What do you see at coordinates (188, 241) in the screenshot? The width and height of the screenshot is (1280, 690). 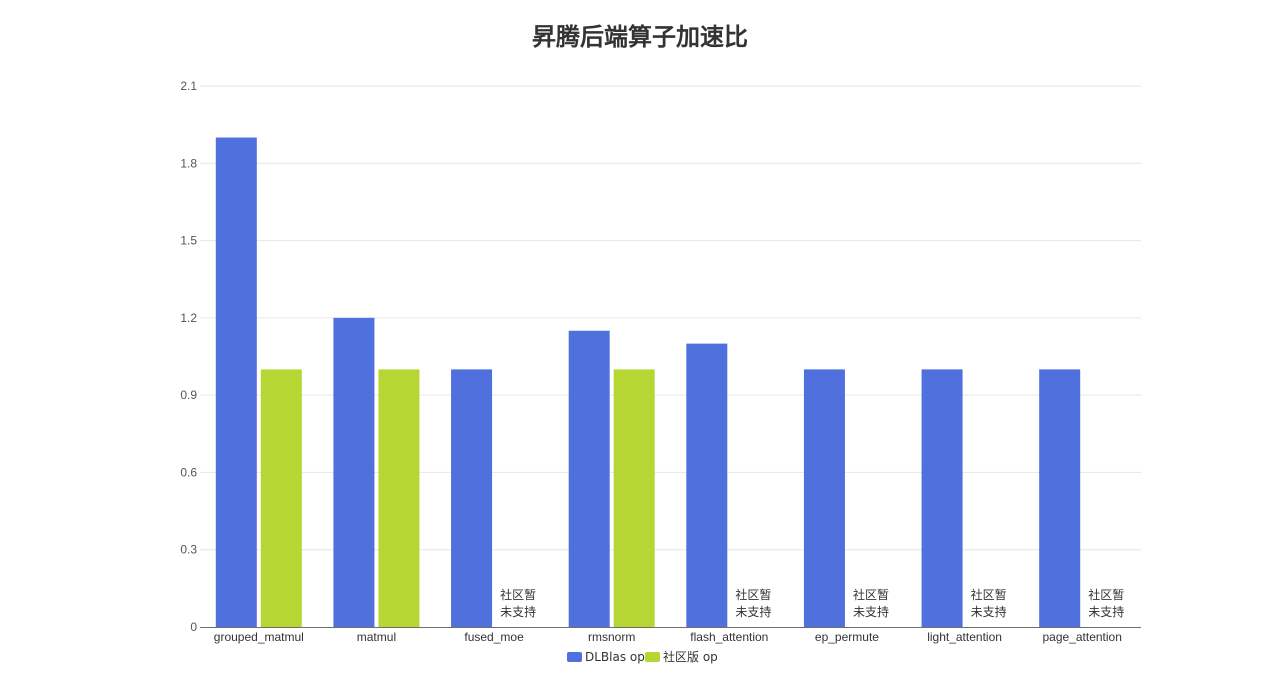 I see `y-tick-label: 1.5` at bounding box center [188, 241].